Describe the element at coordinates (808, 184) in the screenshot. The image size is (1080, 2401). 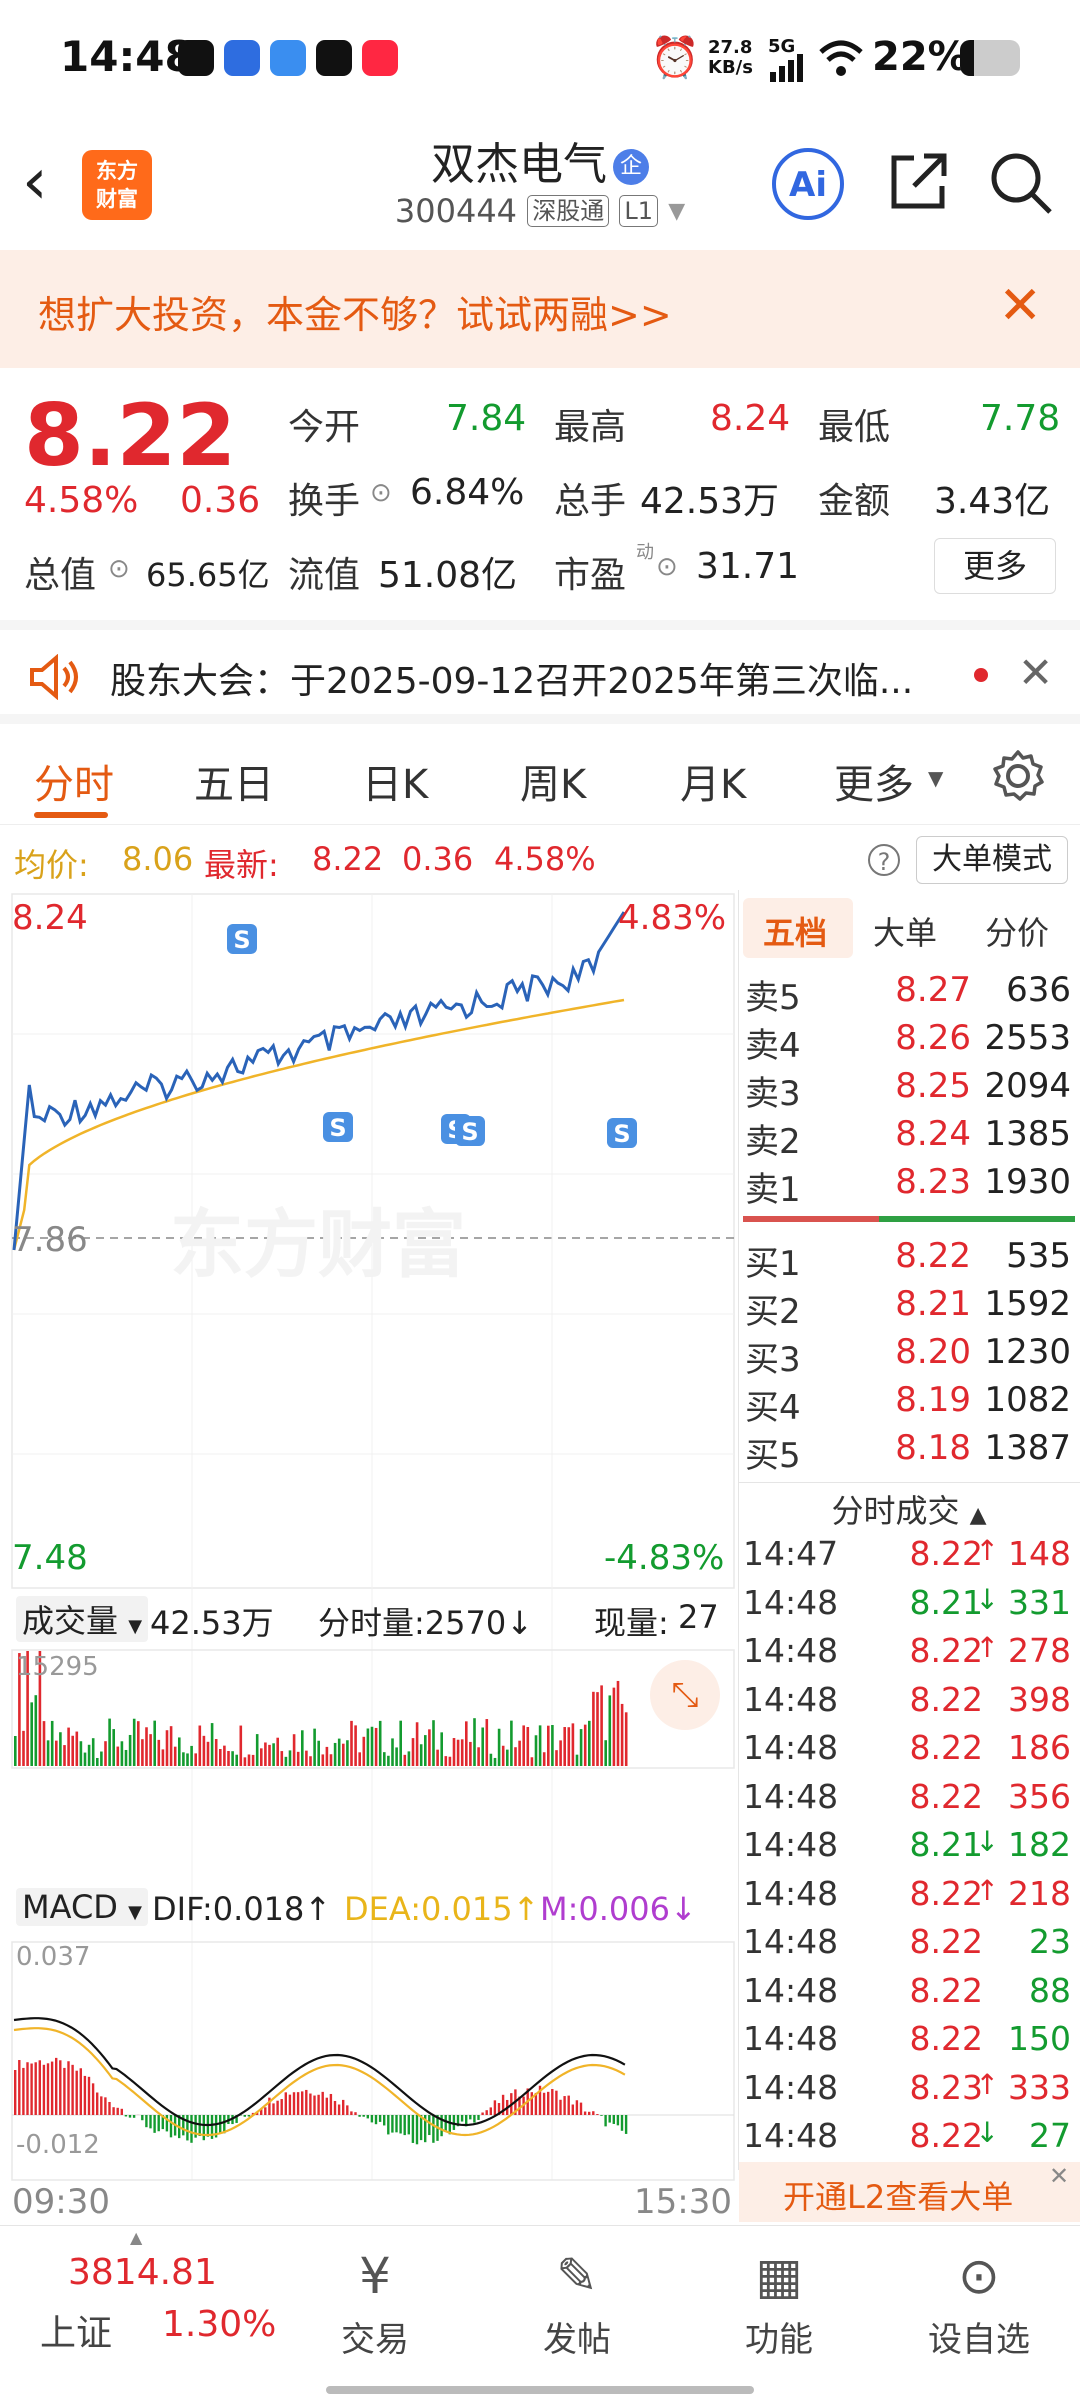
I see `ai-button: Ai` at that location.